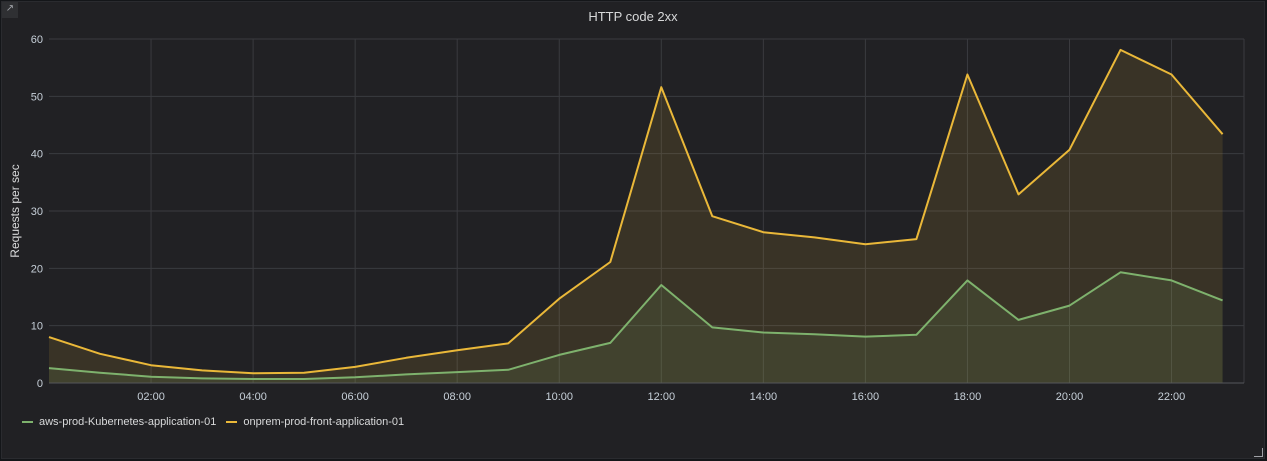  I want to click on x-tick-label: 22:00, so click(1172, 397).